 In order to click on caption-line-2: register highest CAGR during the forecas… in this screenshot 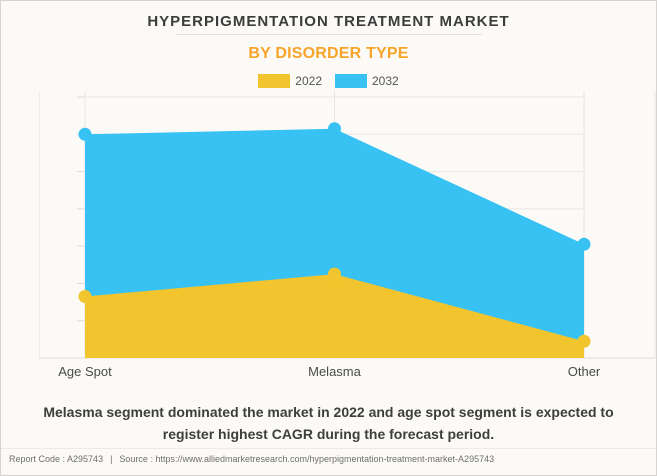, I will do `click(328, 433)`.